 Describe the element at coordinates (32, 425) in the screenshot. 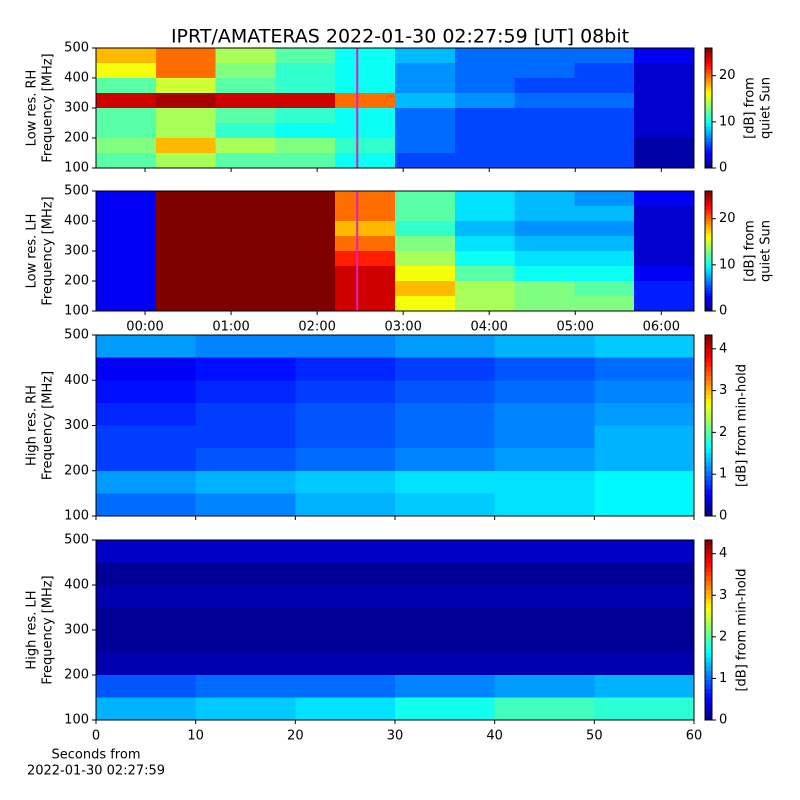

I see `y-axis-label: High res. RH` at that location.